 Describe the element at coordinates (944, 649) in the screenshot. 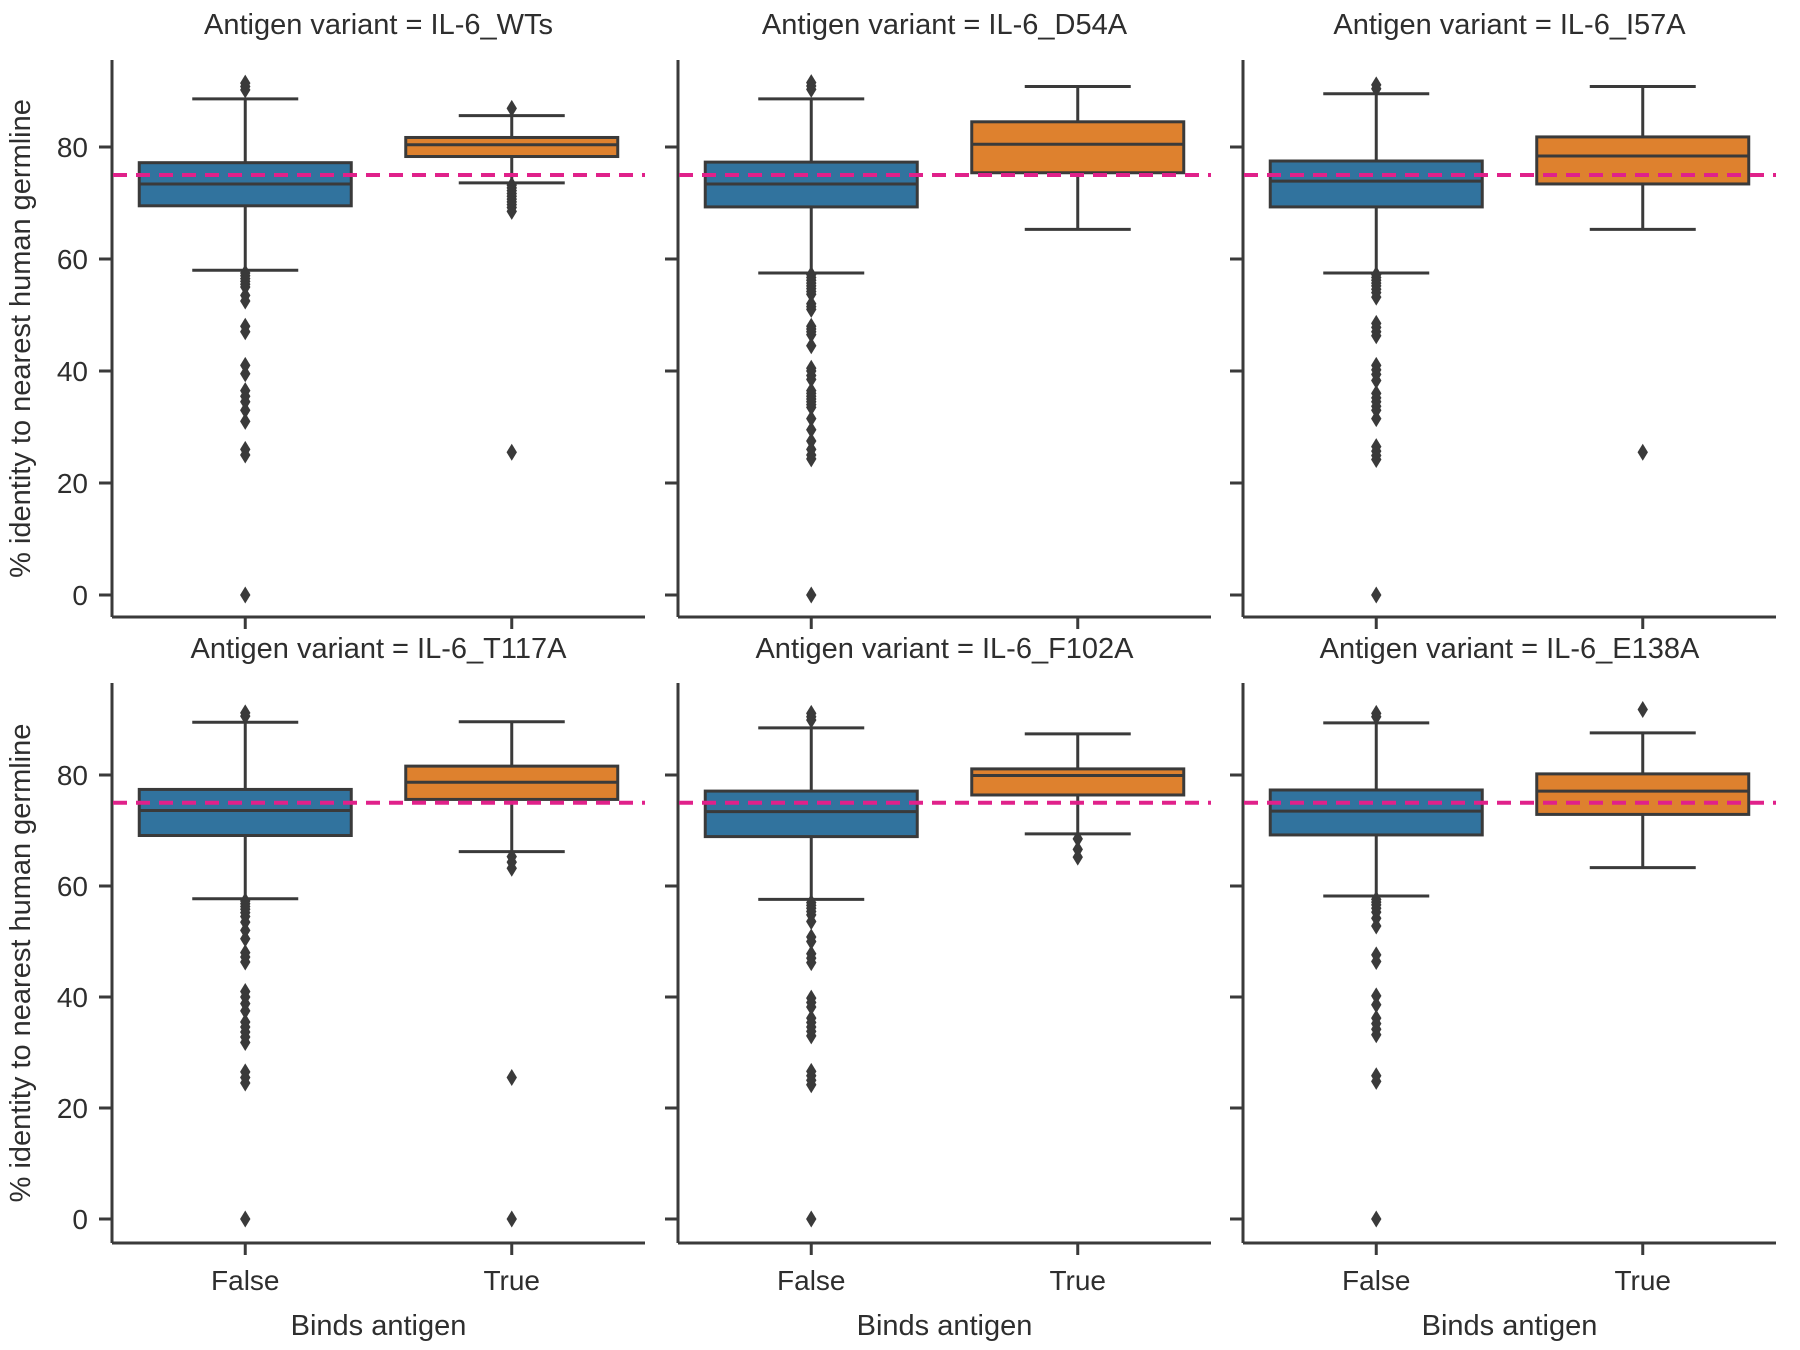

I see `panel-title: Antigen variant = IL-6_F102A` at that location.